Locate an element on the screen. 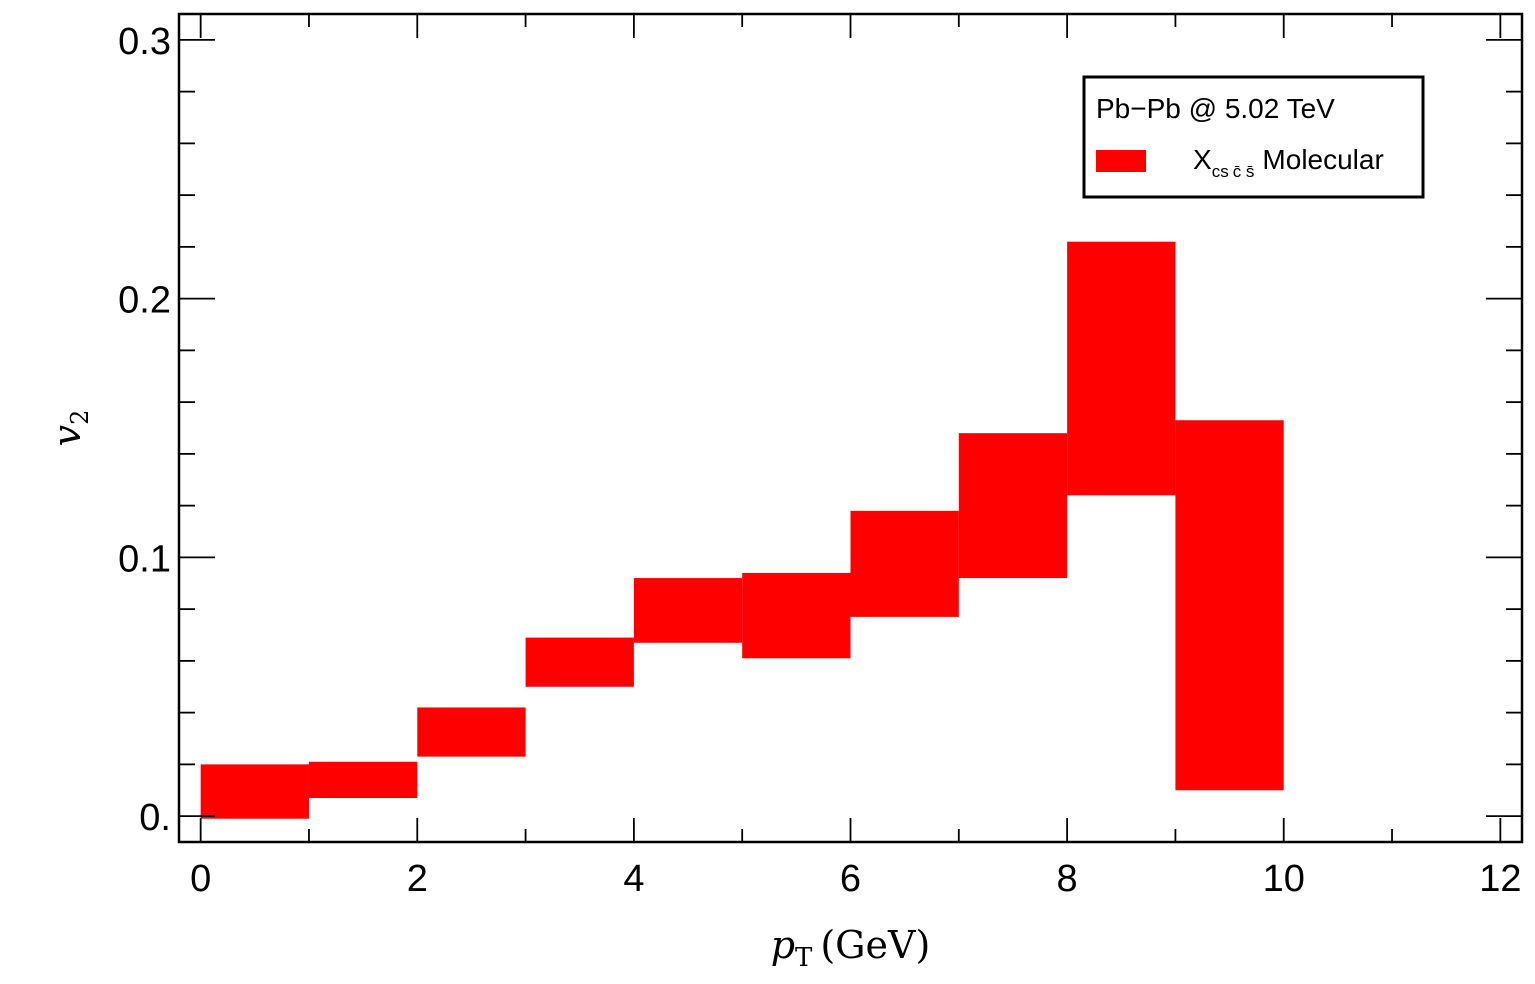 Image resolution: width=1535 pixels, height=984 pixels. legend: Pb−Pb @ 5.02 TeV Xcs c̄ s̄ Molecular is located at coordinates (1253, 137).